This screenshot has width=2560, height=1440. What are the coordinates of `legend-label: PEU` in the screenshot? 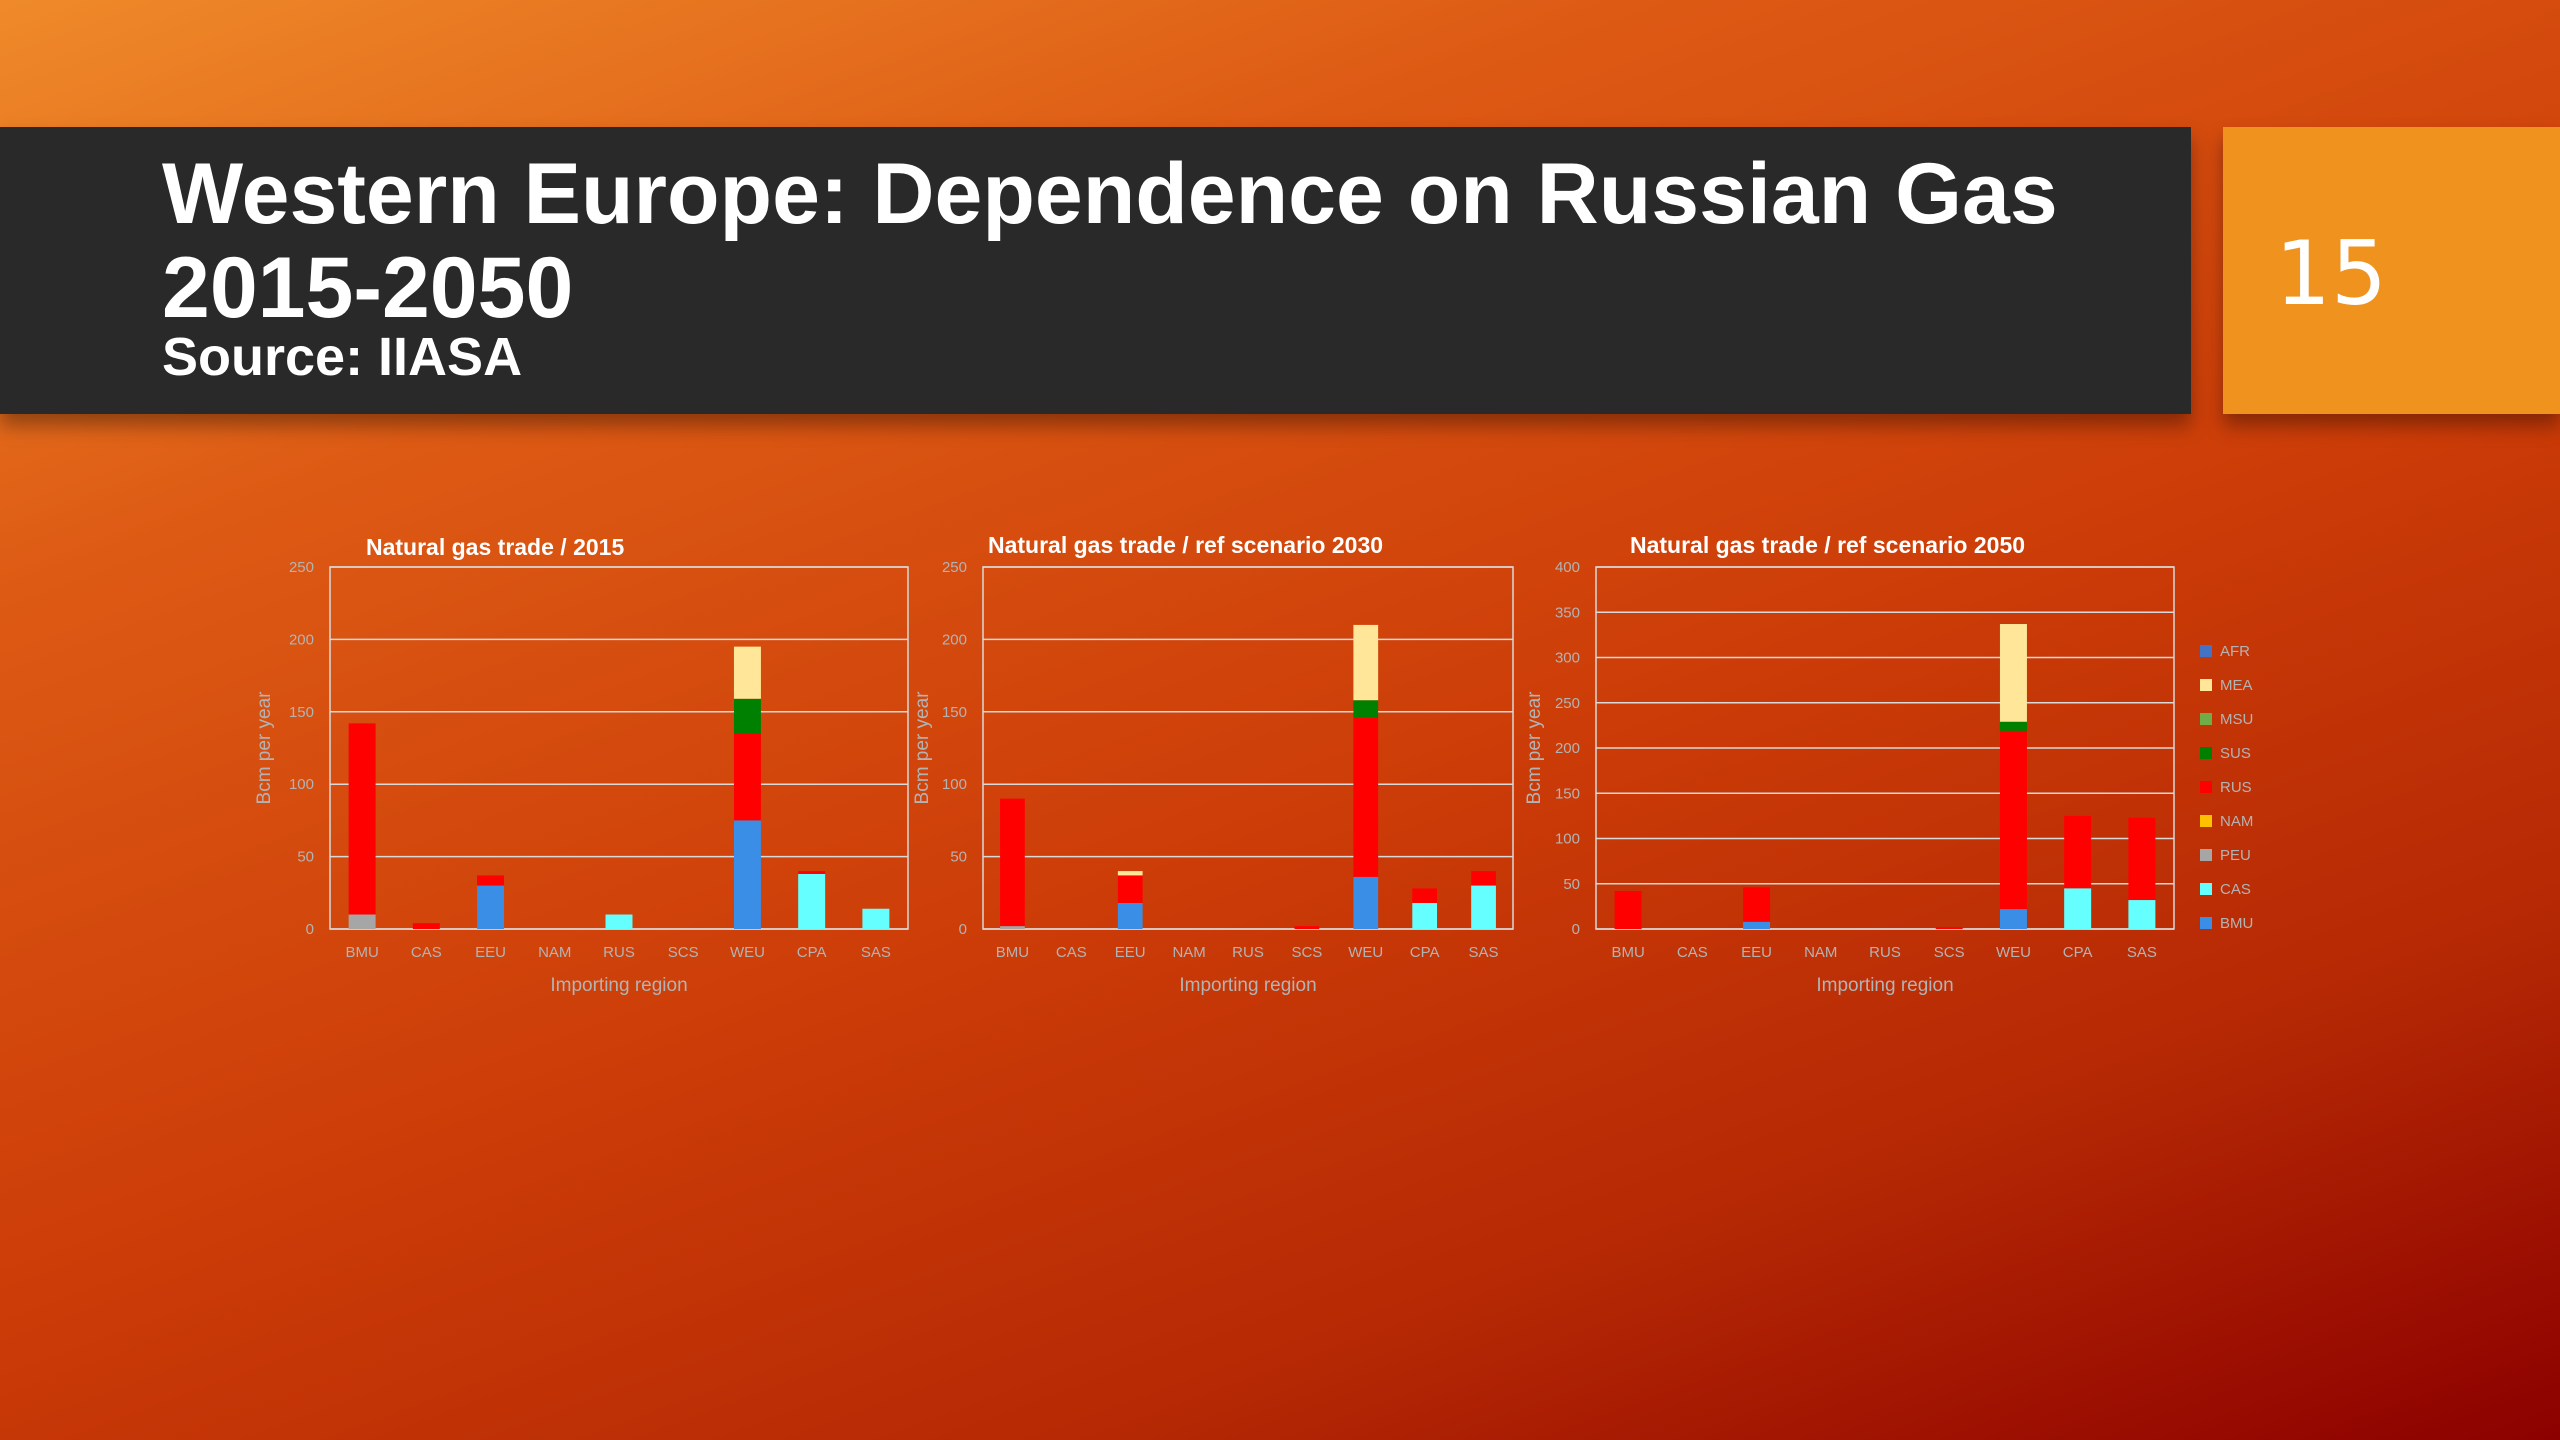 It's located at (2235, 855).